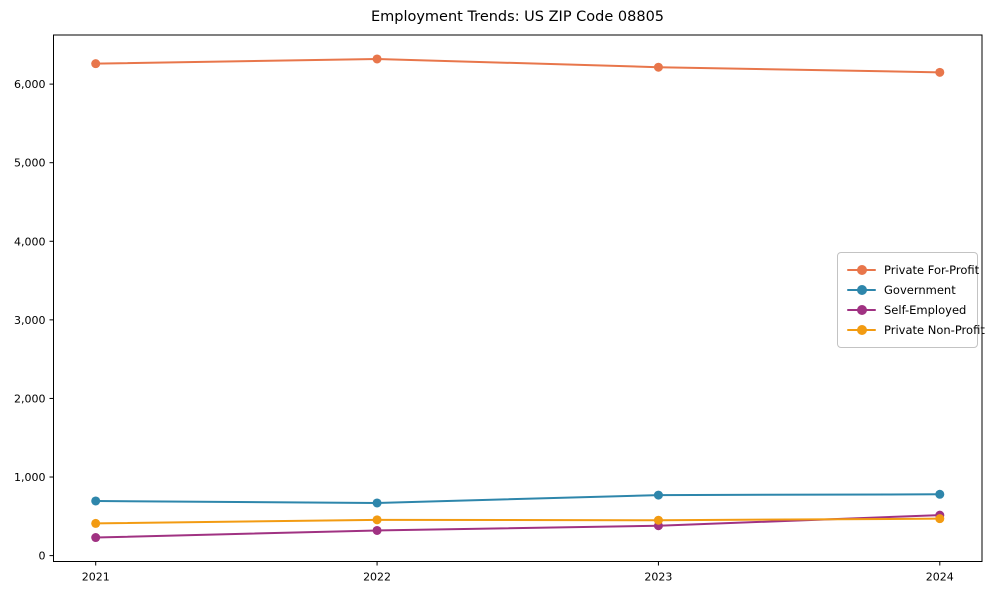 The height and width of the screenshot is (600, 1000). What do you see at coordinates (30, 163) in the screenshot?
I see `y-tick-label: 5,000` at bounding box center [30, 163].